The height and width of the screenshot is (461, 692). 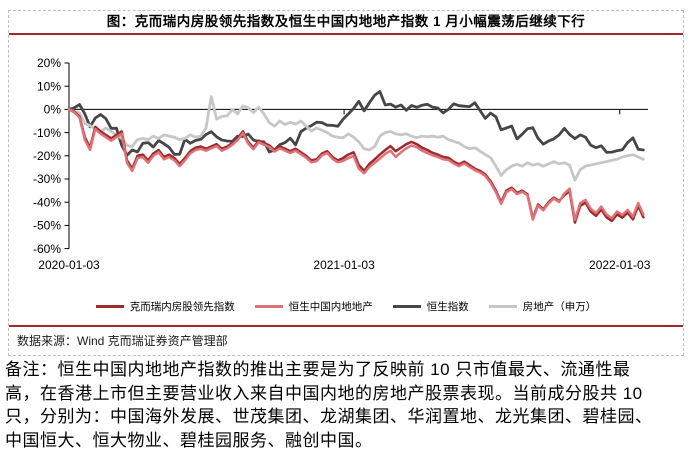 I want to click on legend-label: 恒生中国内地地产, so click(x=330, y=306).